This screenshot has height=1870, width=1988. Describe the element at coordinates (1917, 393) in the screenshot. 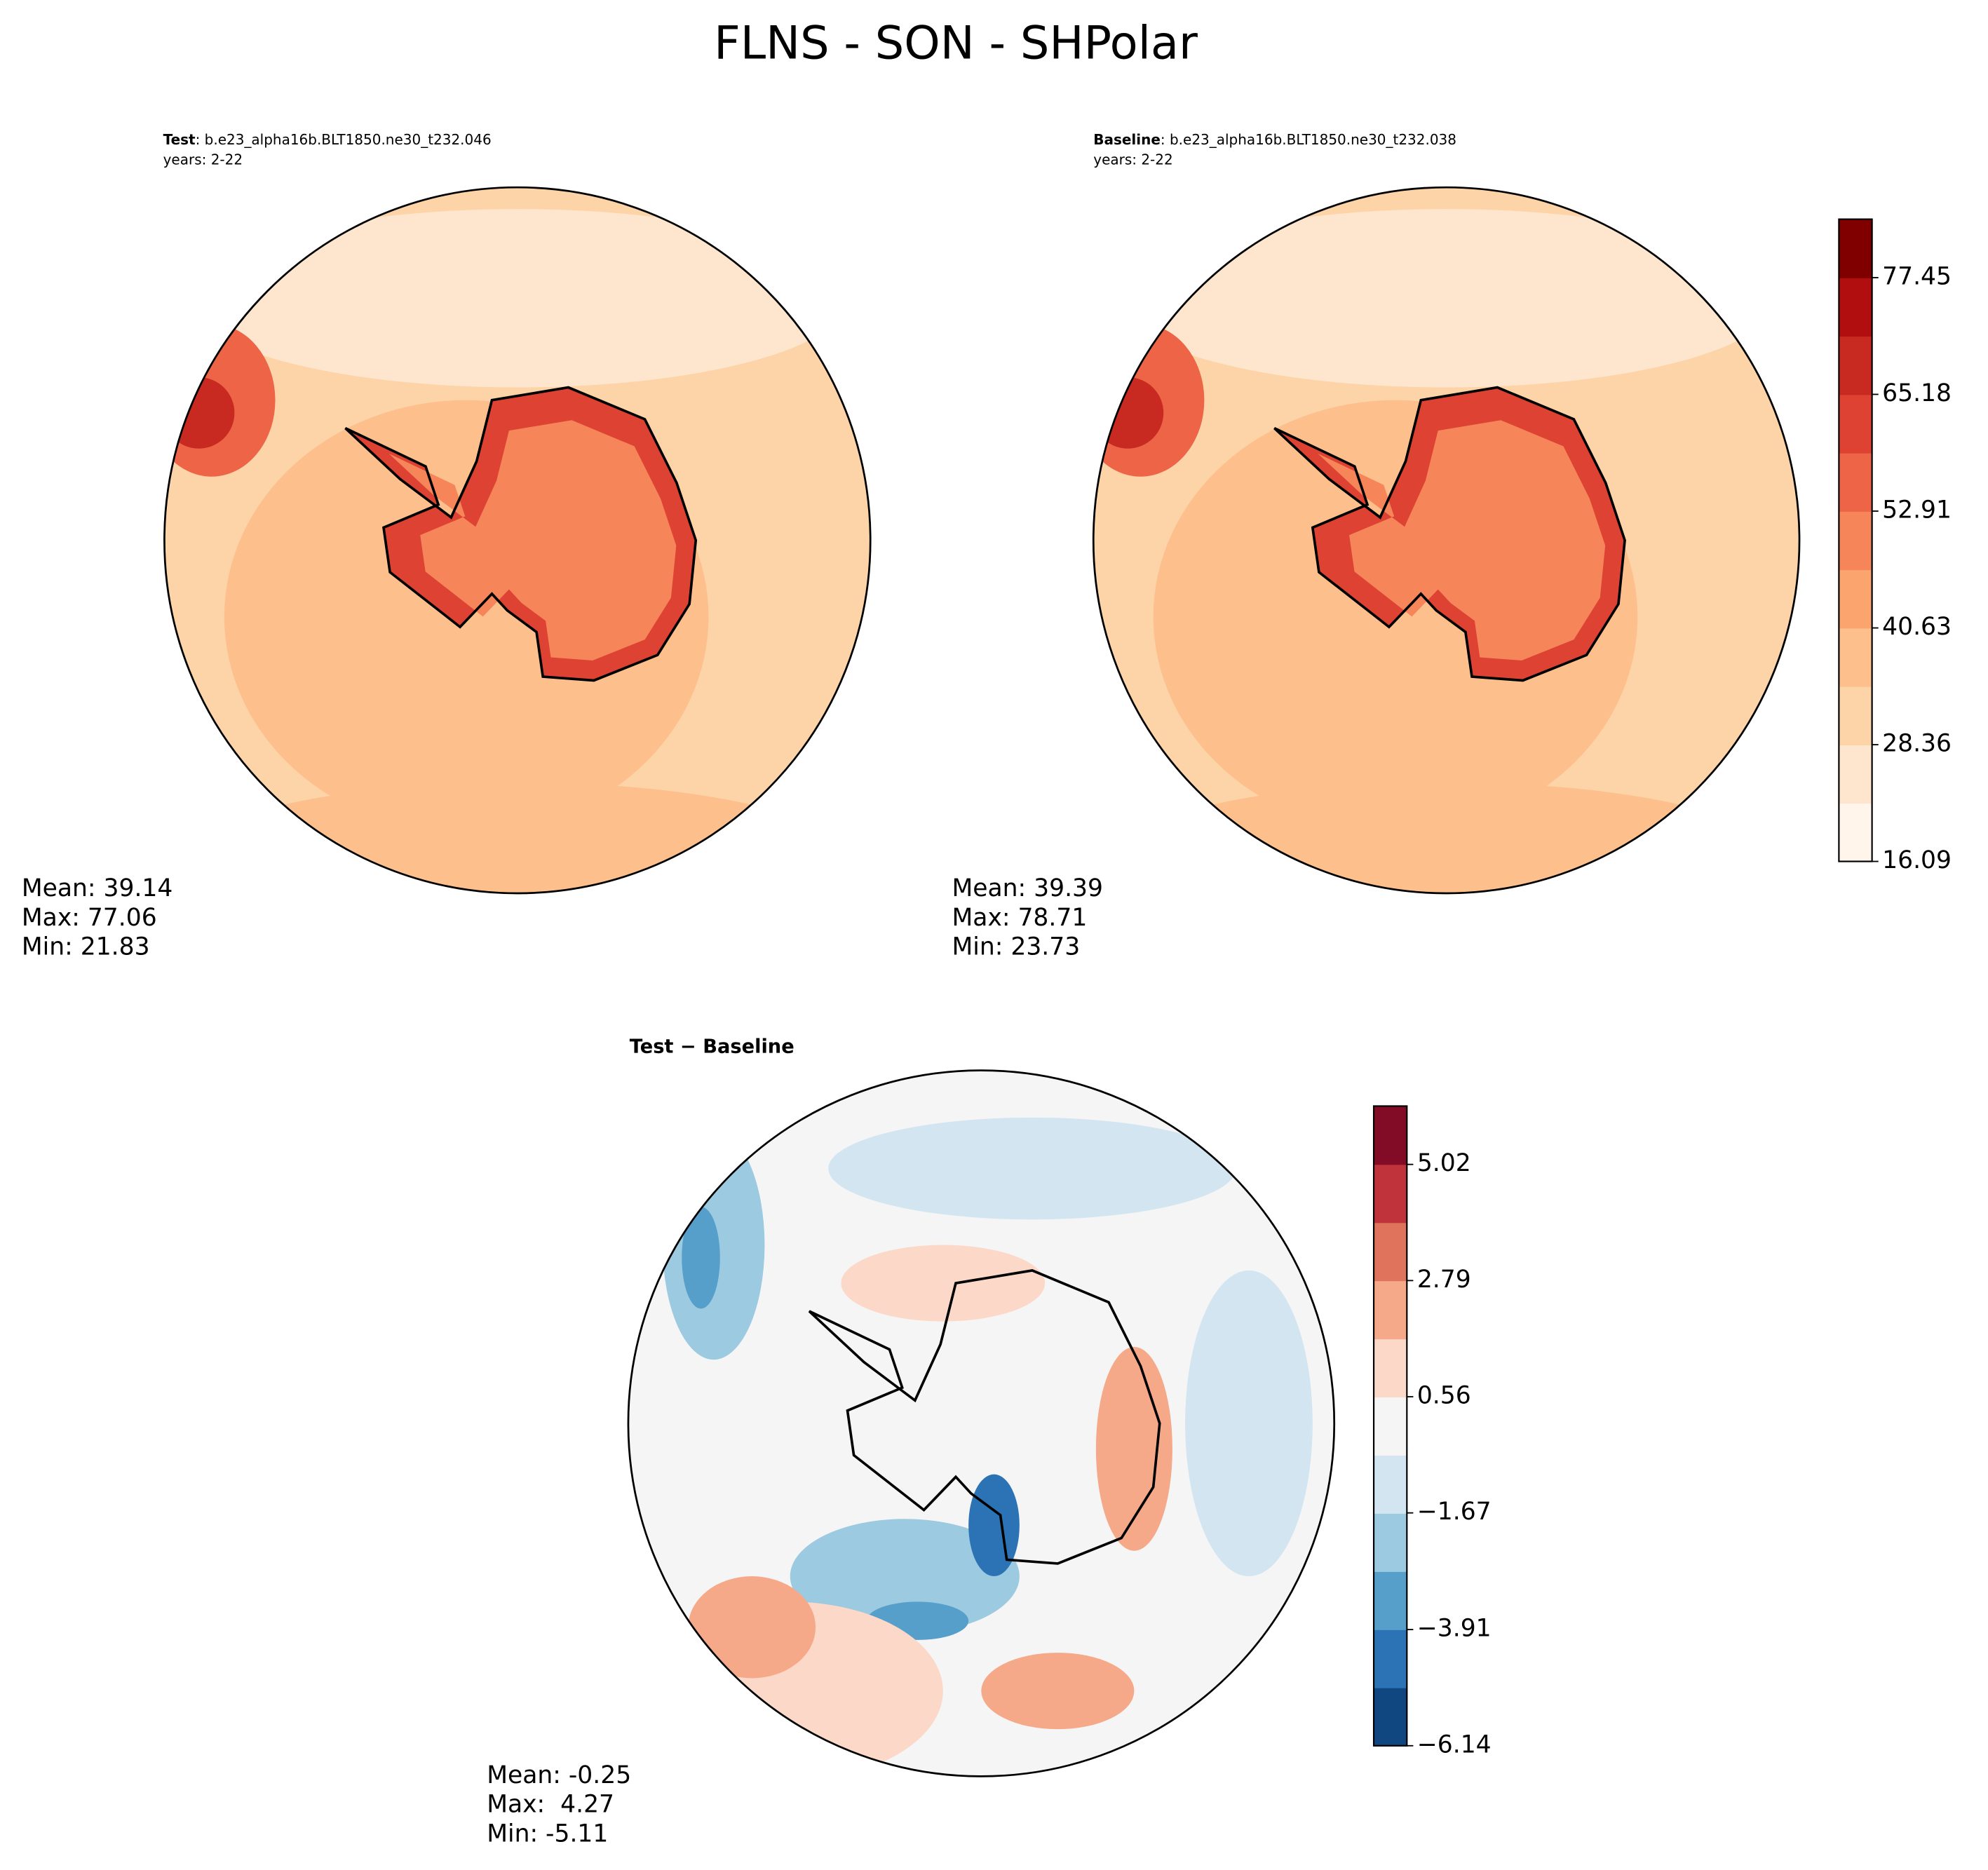

I see `colorbar-tick-label: 65.18` at that location.